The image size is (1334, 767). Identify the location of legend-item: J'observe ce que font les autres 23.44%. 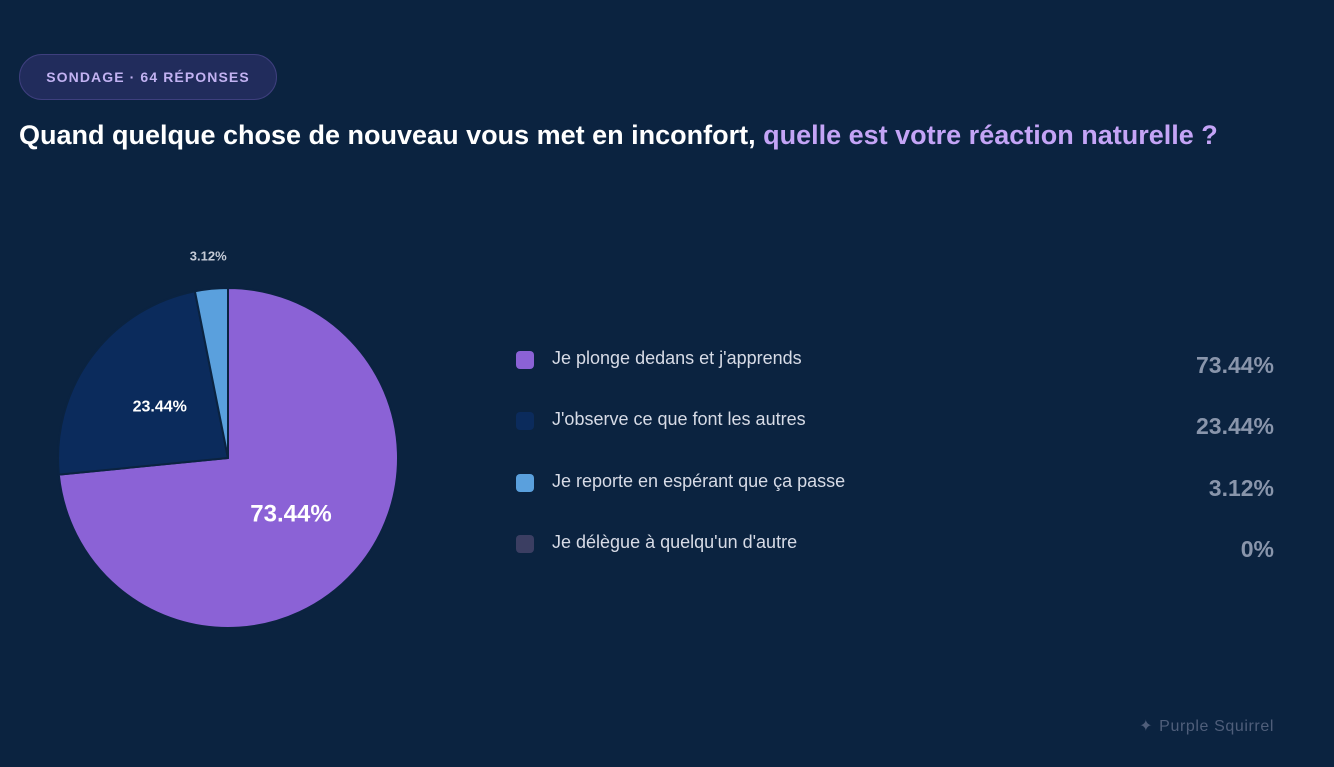
(894, 423).